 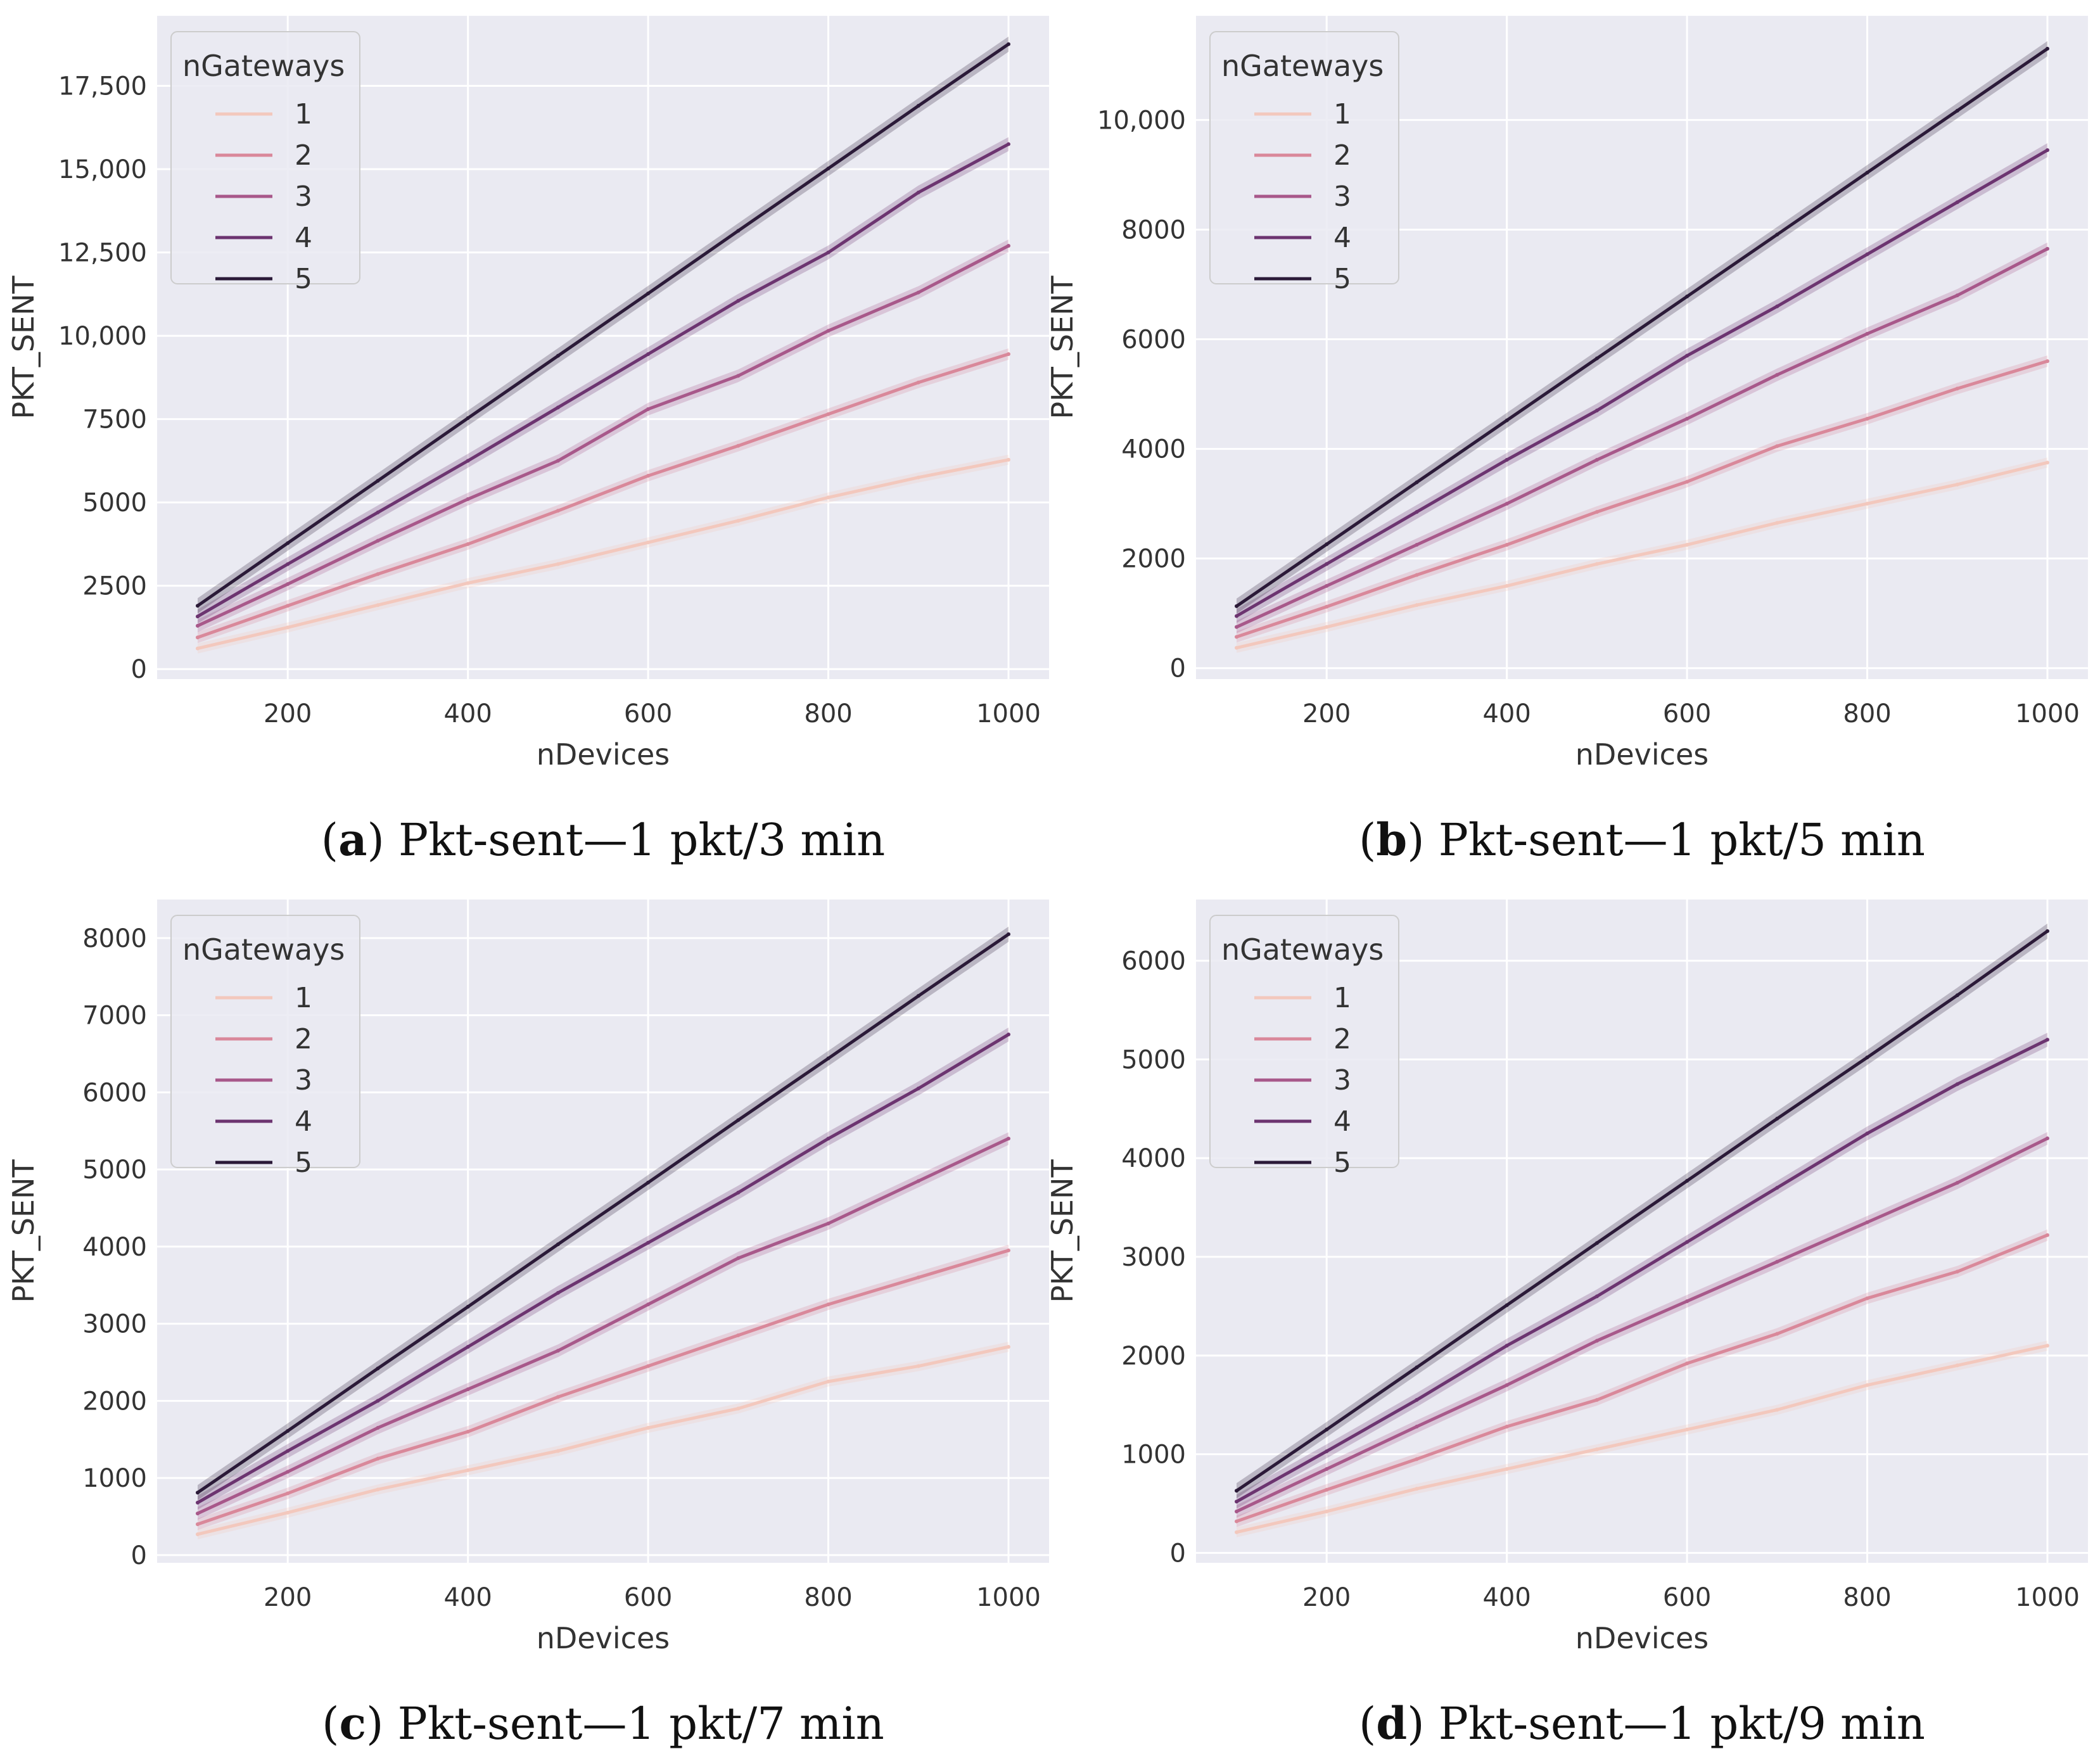 I want to click on legend-title: nGateways, so click(x=1302, y=950).